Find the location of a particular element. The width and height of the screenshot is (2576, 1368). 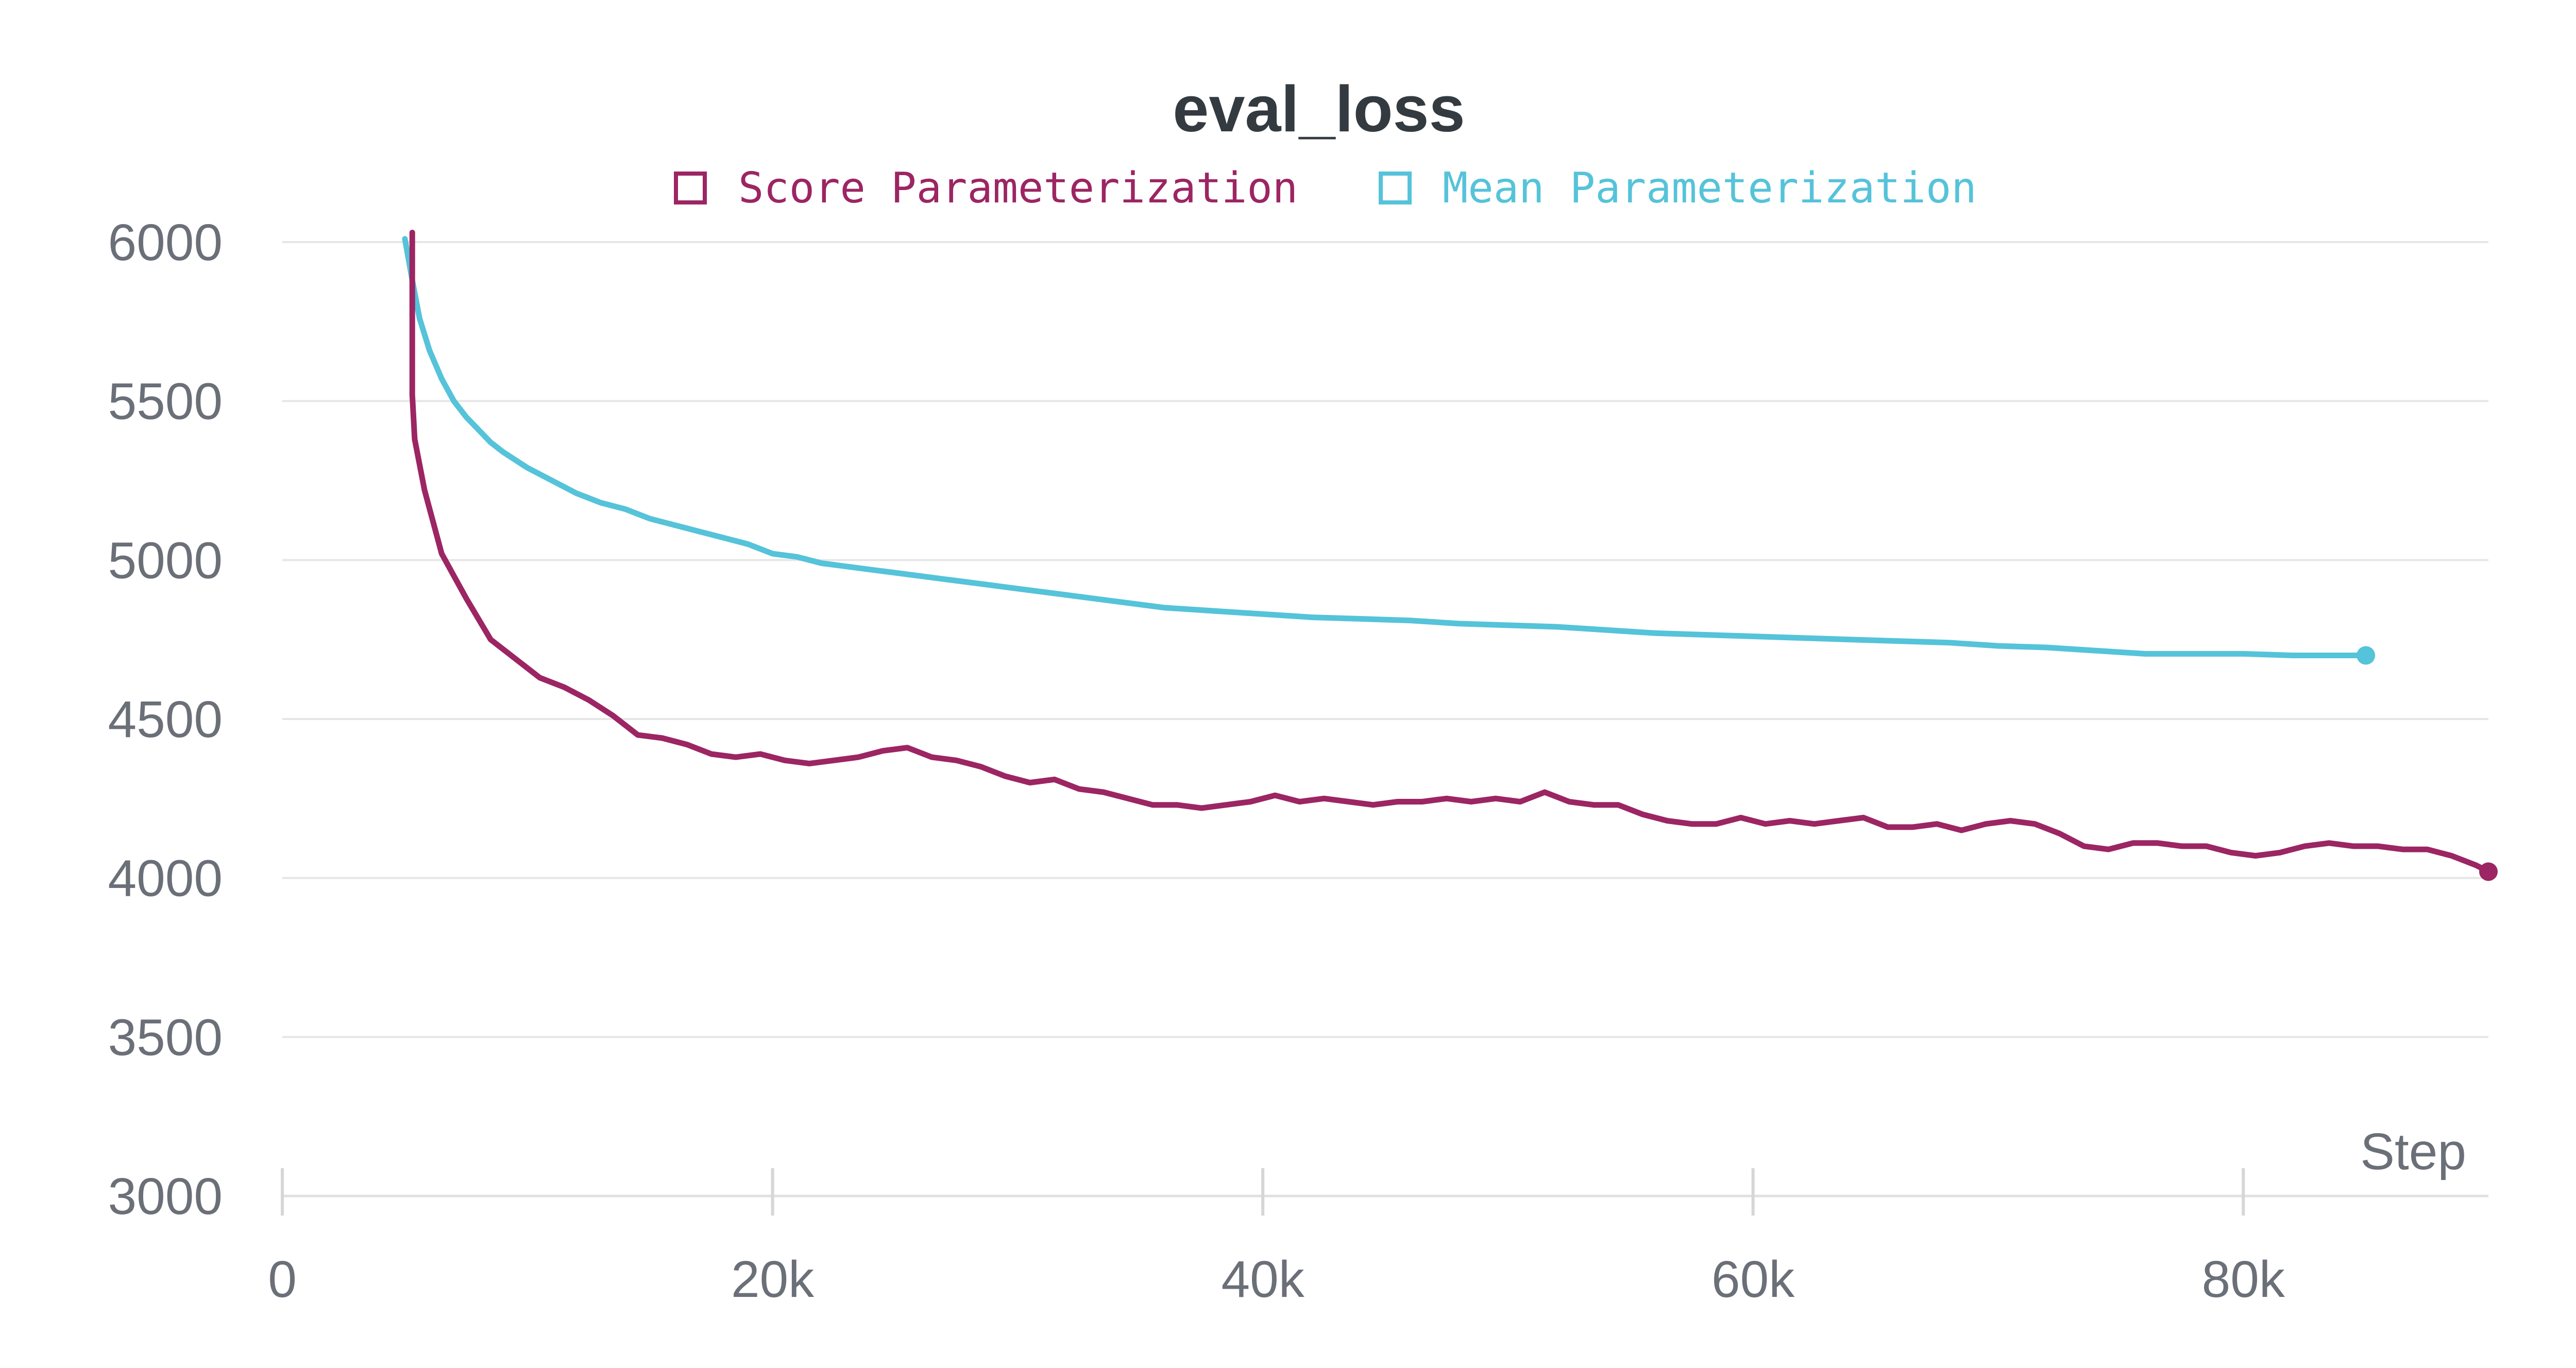

y-tick-label-3500: 3500 is located at coordinates (165, 1037).